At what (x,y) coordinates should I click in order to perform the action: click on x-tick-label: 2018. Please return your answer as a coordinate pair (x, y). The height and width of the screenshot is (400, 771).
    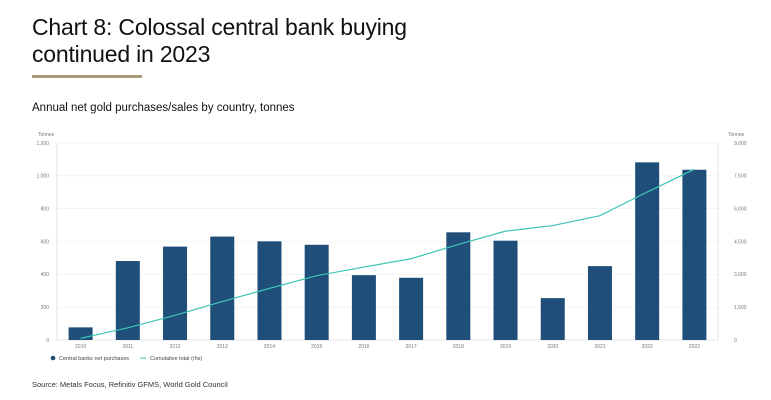
    Looking at the image, I should click on (458, 347).